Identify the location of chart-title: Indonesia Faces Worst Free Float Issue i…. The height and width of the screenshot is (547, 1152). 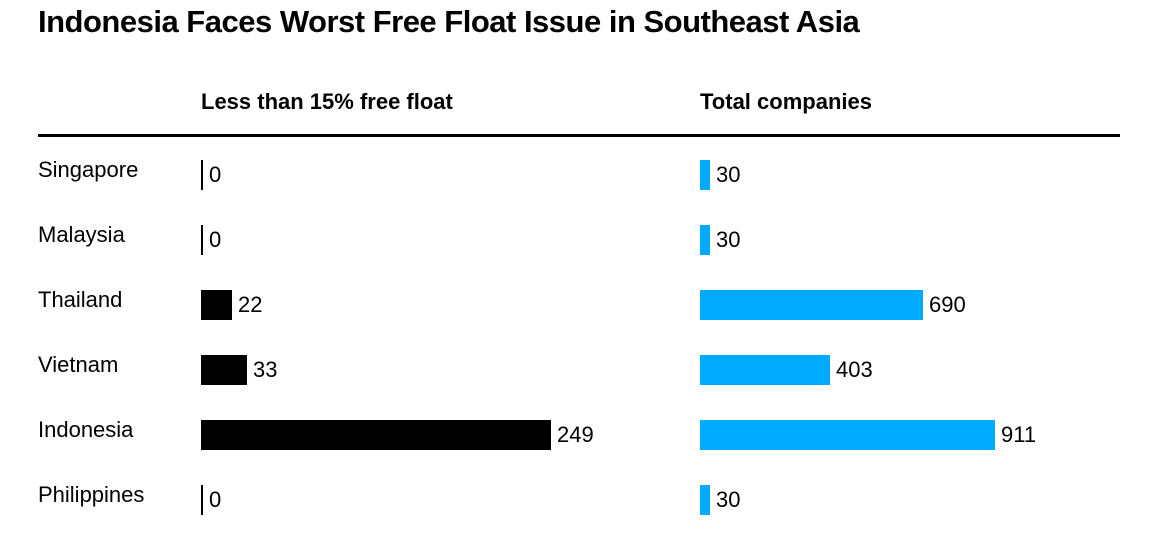
(449, 21).